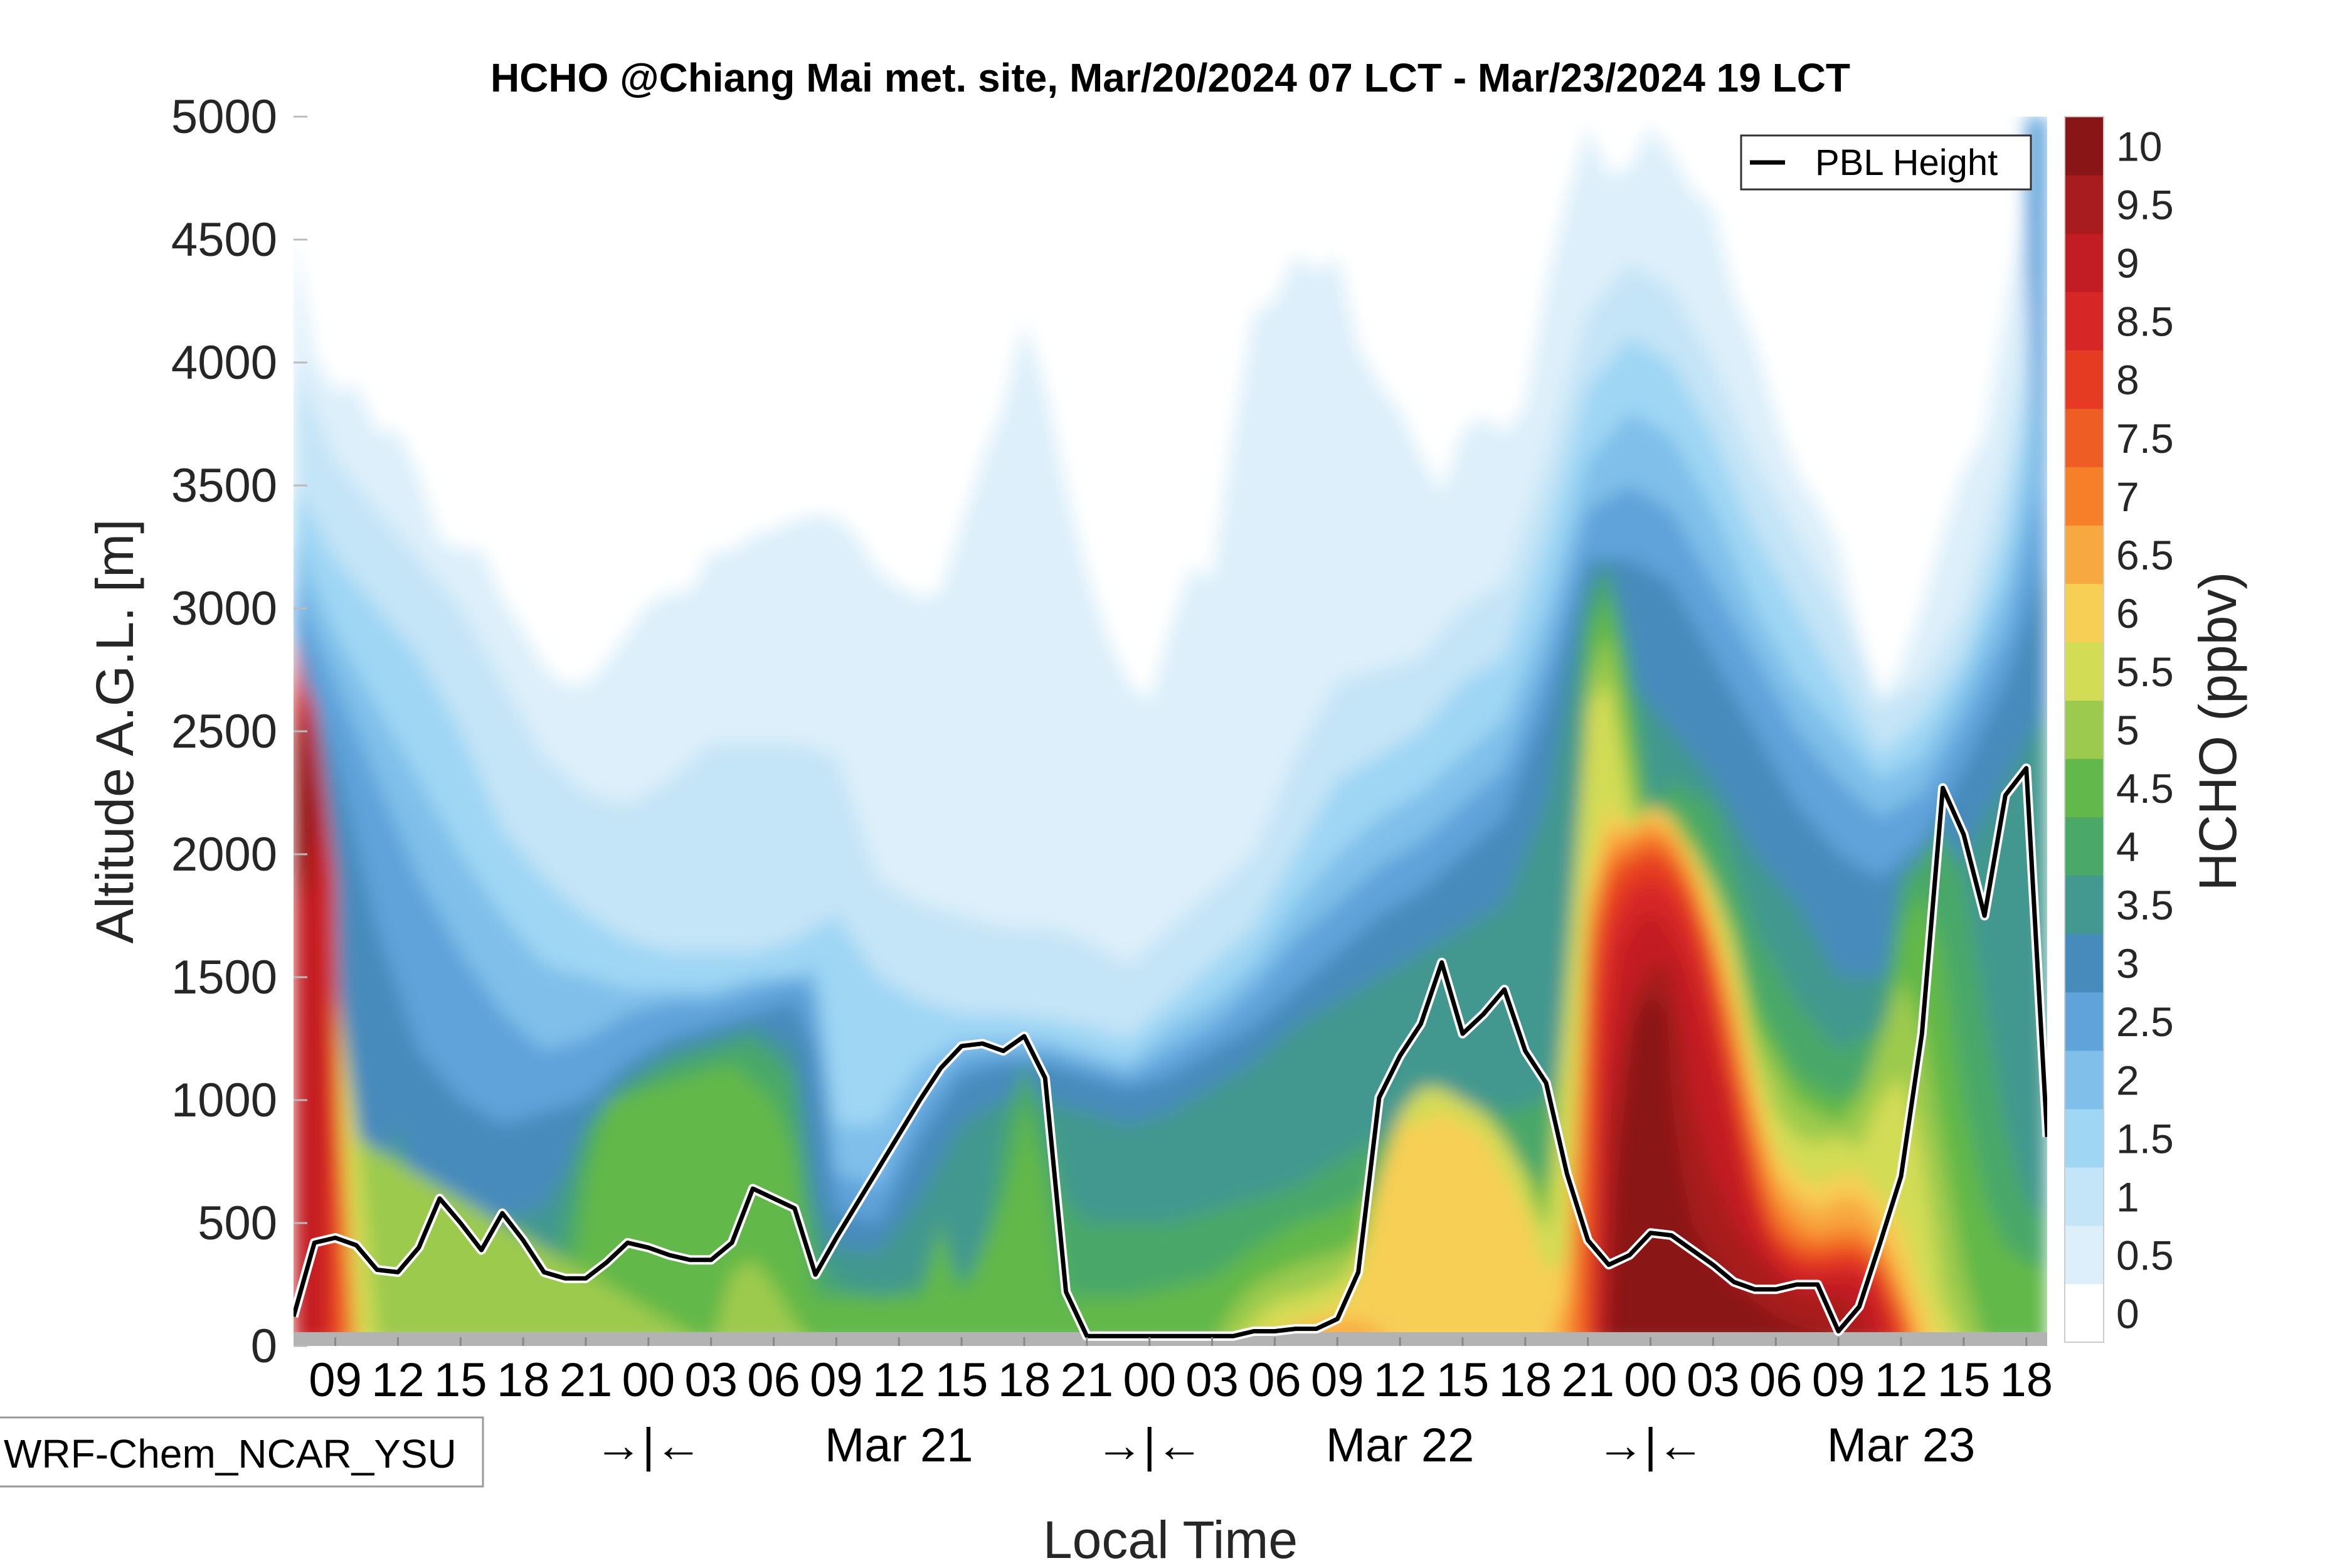 This screenshot has width=2352, height=1568. I want to click on y-tick-label: 5000, so click(224, 117).